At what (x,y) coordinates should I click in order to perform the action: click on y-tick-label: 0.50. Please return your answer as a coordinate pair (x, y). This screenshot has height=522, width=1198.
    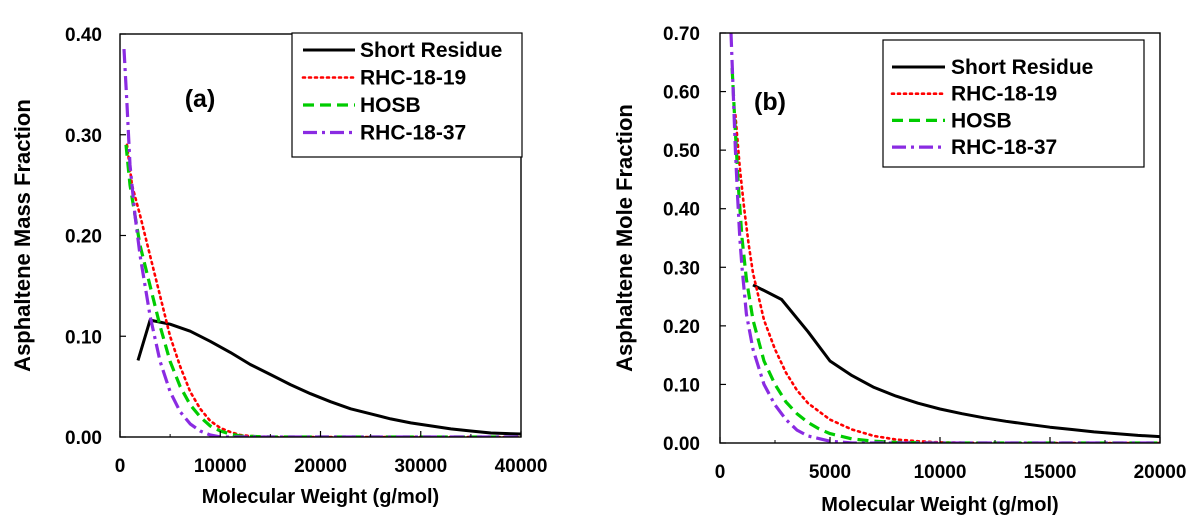
    Looking at the image, I should click on (681, 151).